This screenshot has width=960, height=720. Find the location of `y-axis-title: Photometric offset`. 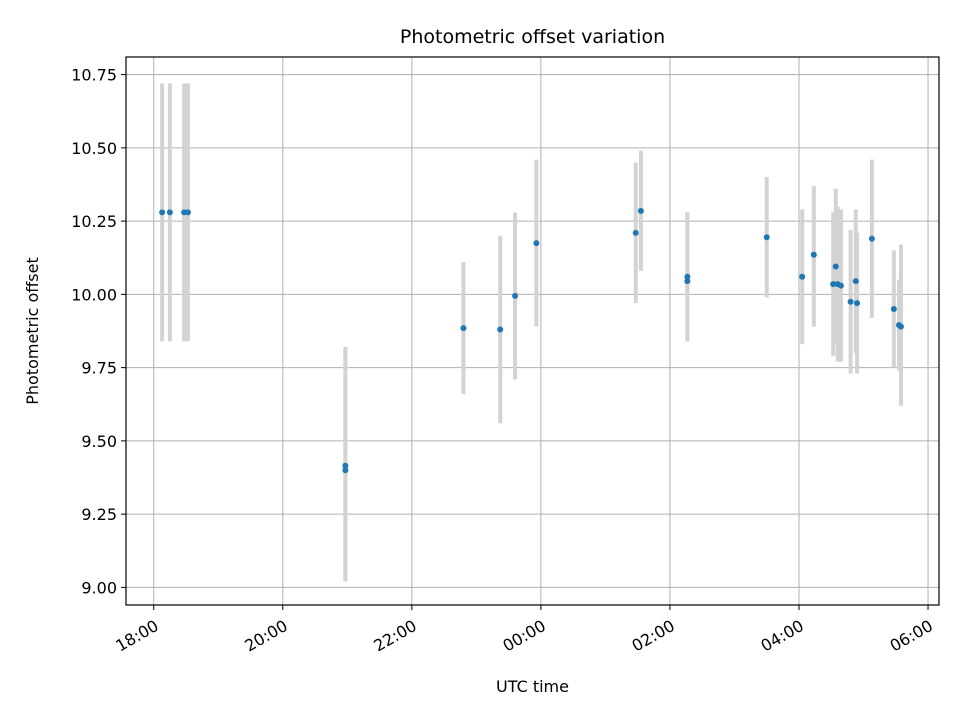

y-axis-title: Photometric offset is located at coordinates (32, 331).